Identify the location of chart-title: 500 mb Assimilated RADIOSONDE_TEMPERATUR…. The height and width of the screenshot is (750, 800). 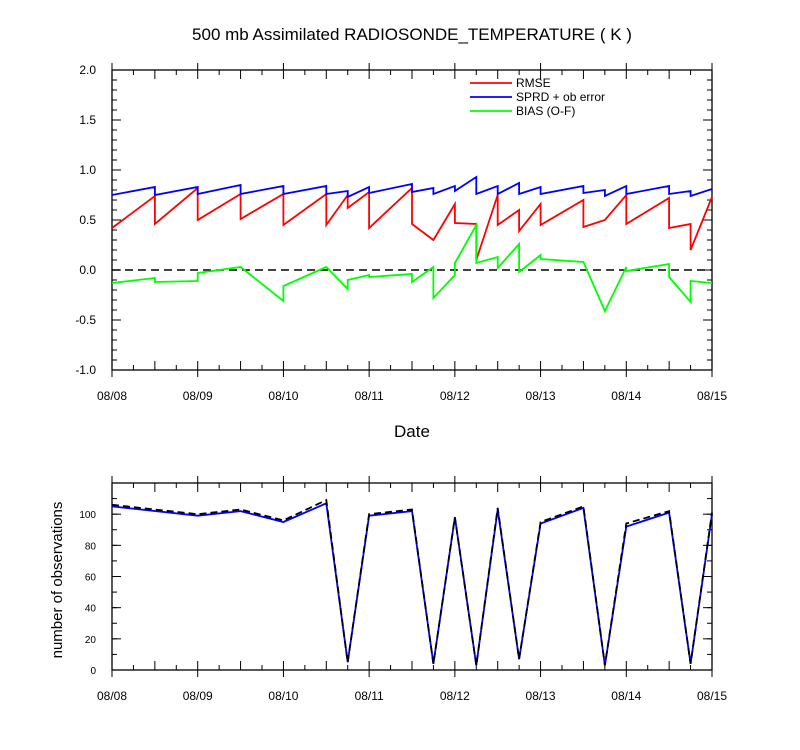
(412, 34).